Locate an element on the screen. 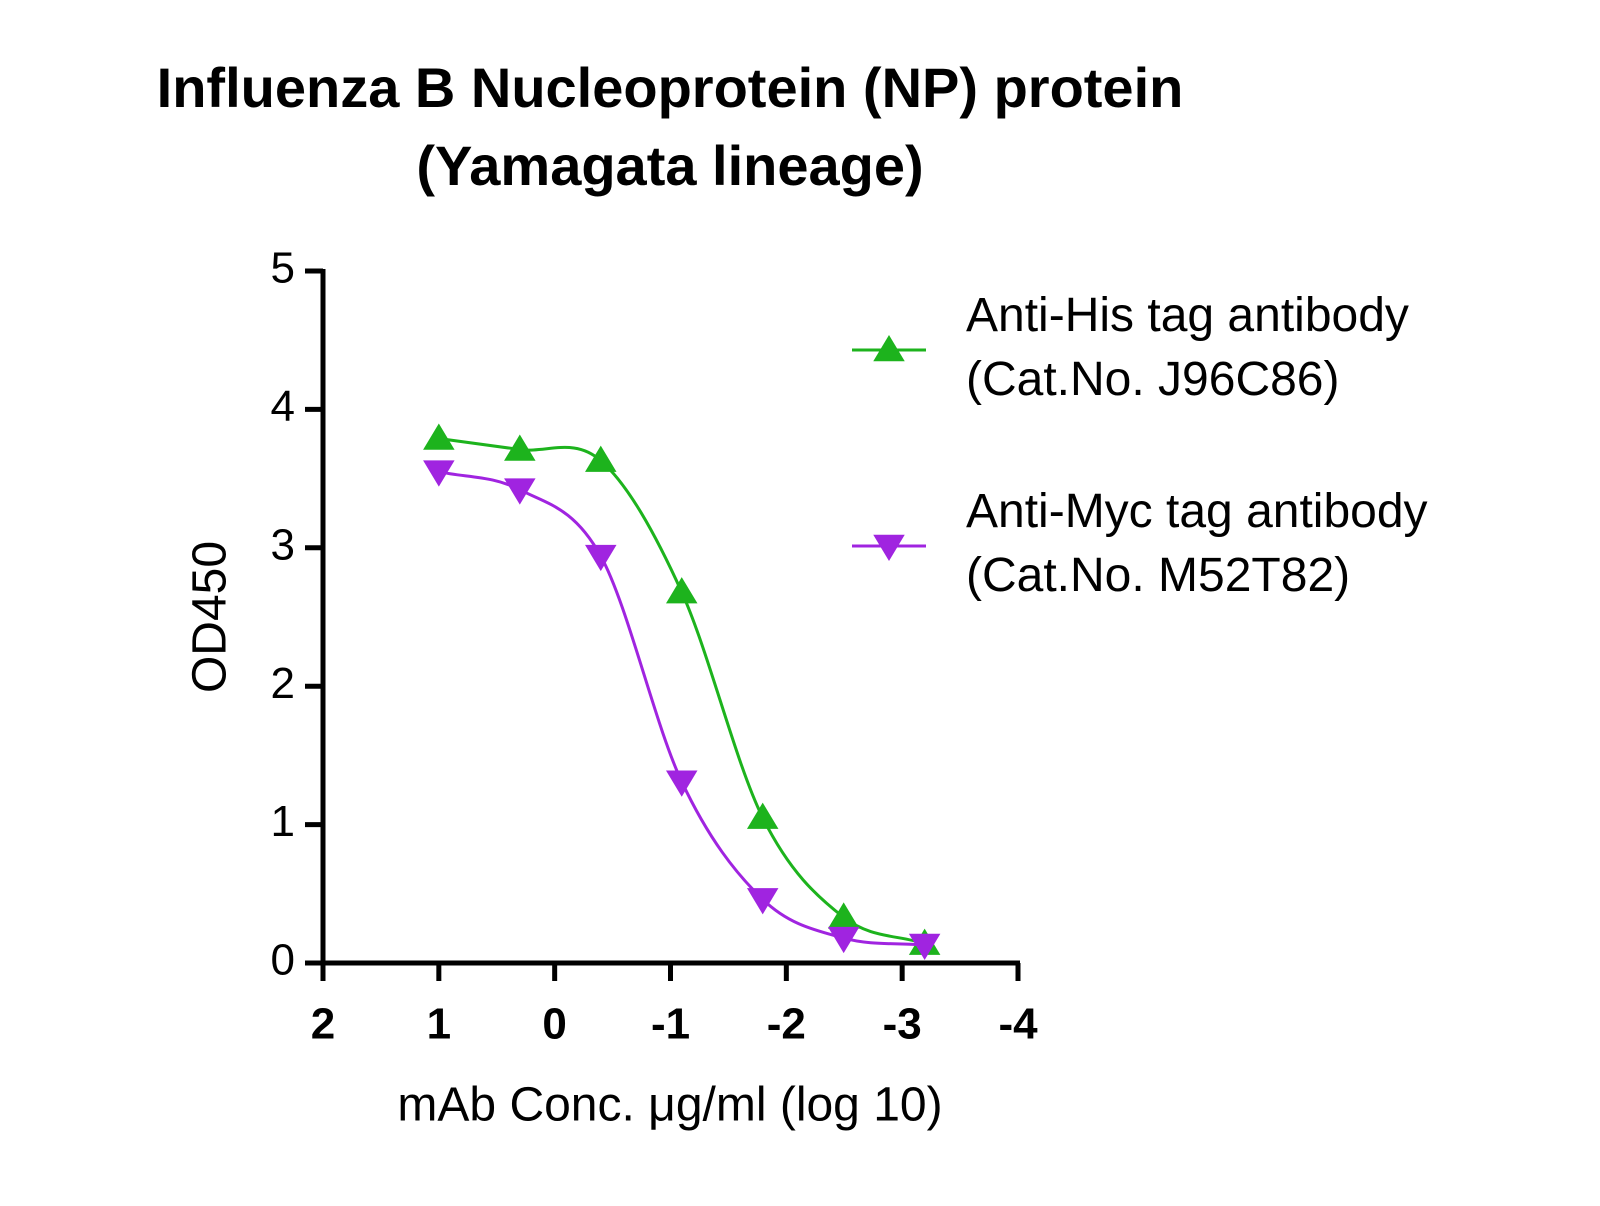 This screenshot has height=1206, width=1600. x-tick-label: 0 is located at coordinates (554, 1024).